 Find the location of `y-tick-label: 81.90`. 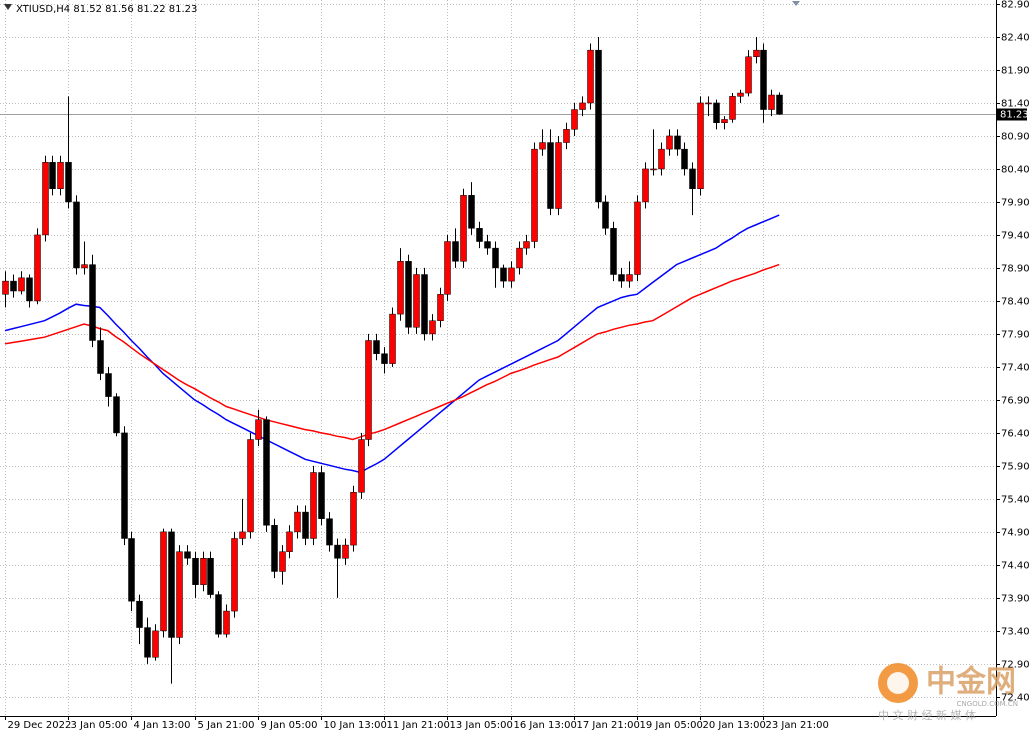

y-tick-label: 81.90 is located at coordinates (1015, 71).